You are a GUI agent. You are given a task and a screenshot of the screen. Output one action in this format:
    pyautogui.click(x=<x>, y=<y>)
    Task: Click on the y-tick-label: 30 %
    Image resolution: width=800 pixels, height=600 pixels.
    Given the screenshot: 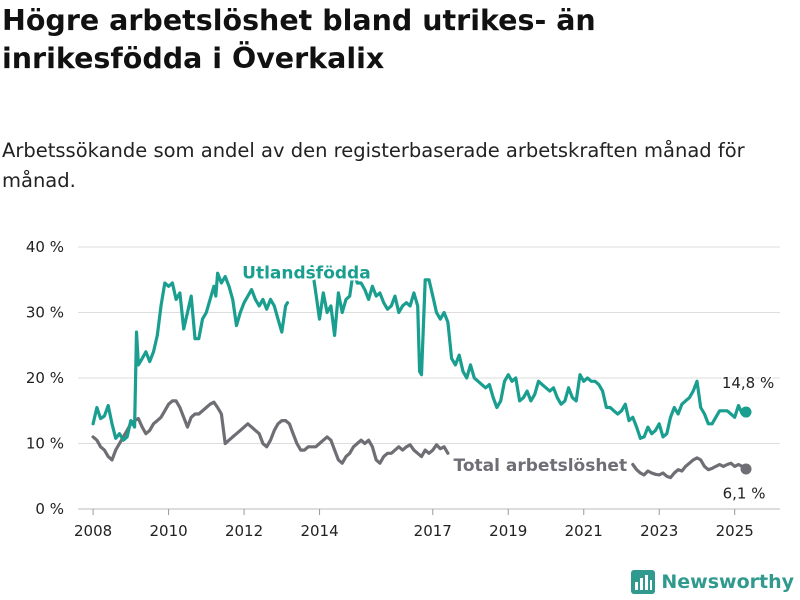 What is the action you would take?
    pyautogui.click(x=45, y=313)
    